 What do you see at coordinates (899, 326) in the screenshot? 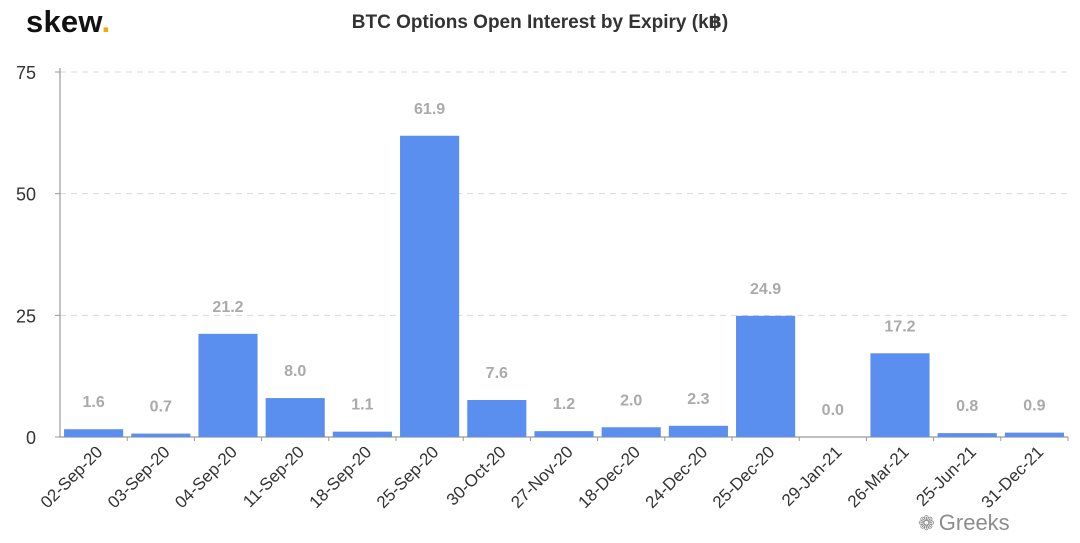
I see `value-label: 17.2` at bounding box center [899, 326].